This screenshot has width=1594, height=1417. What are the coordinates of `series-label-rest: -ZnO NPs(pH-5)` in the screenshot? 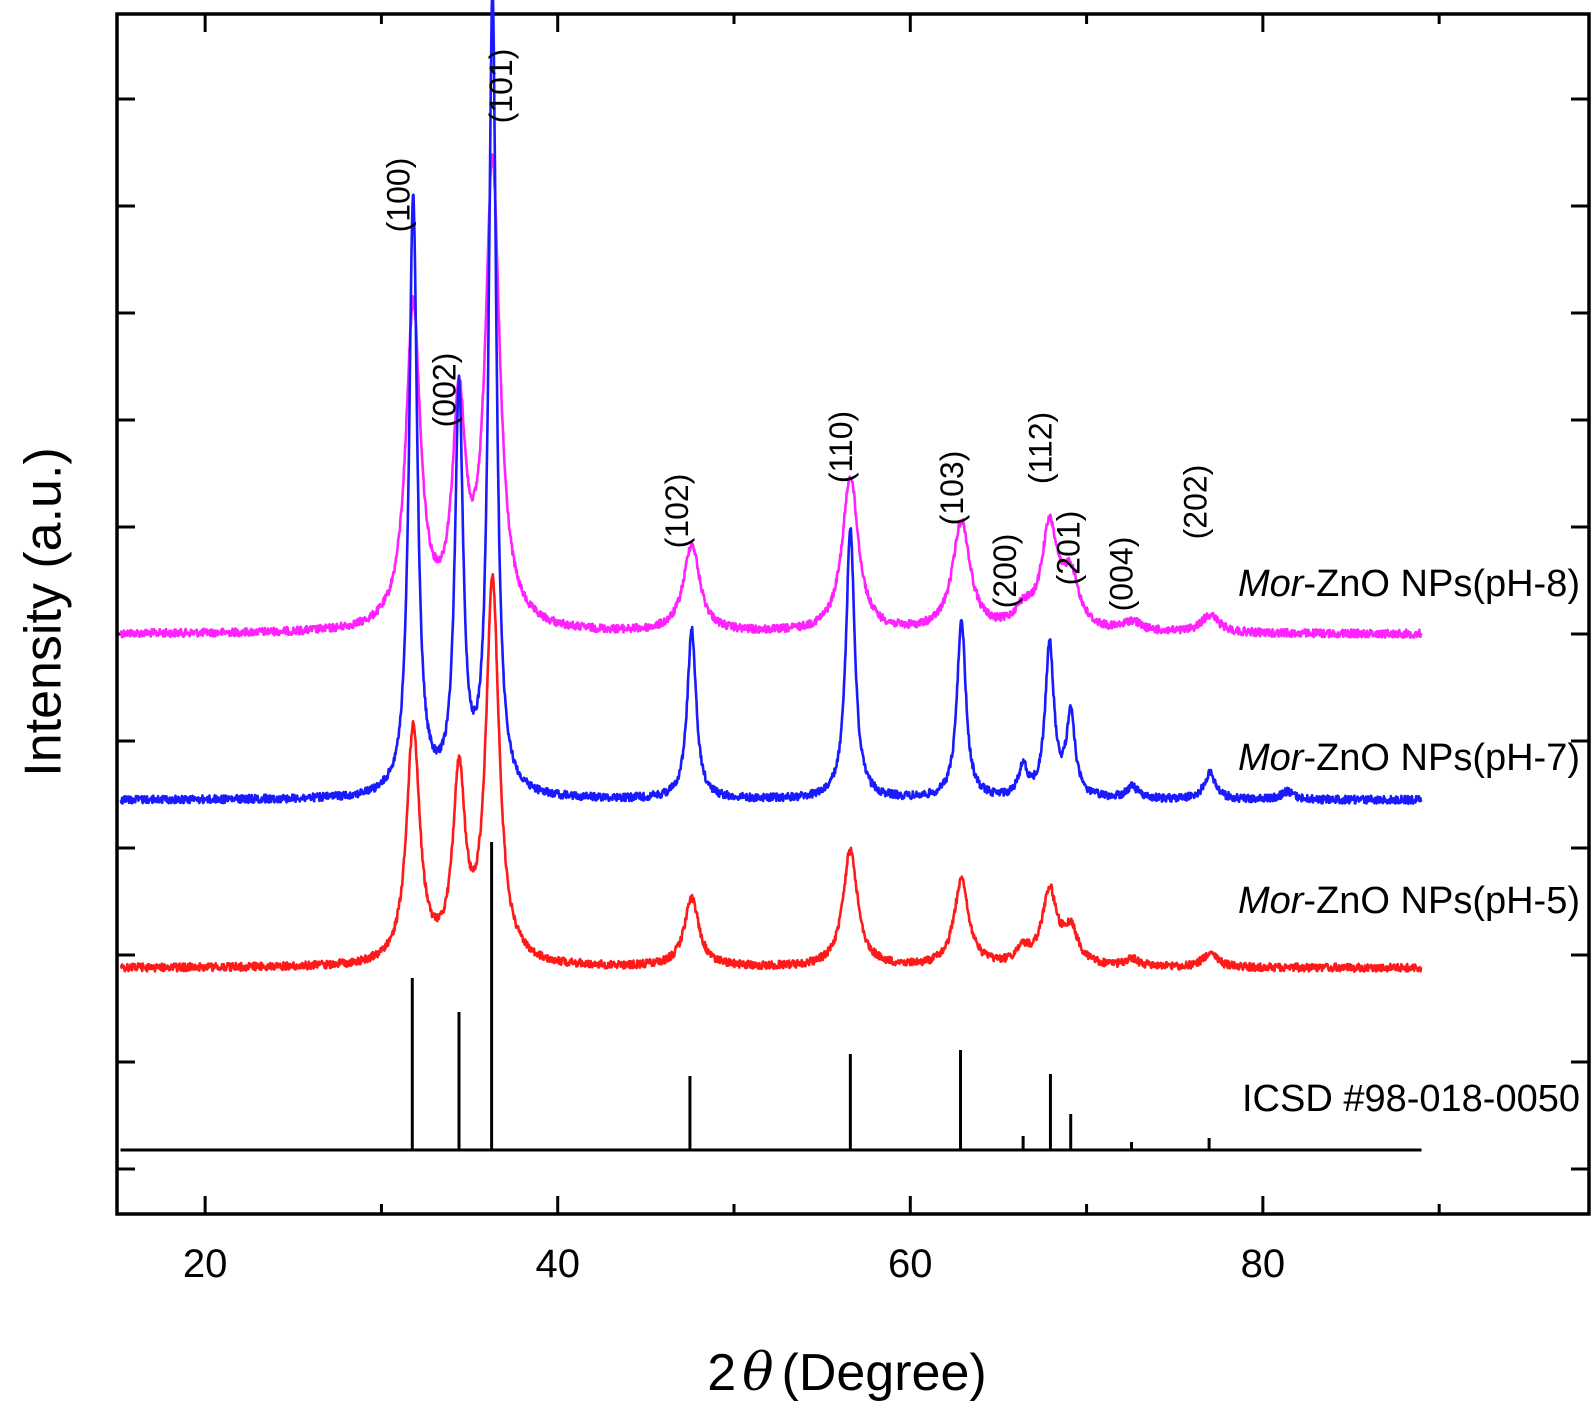 It's located at (1441, 901).